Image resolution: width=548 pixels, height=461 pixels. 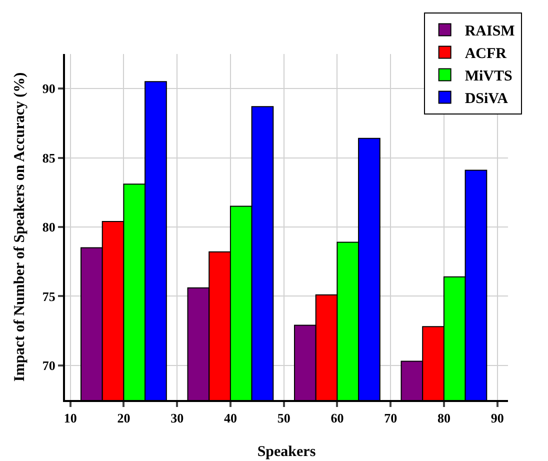 I want to click on x-axis-title: Speakers, so click(x=286, y=452).